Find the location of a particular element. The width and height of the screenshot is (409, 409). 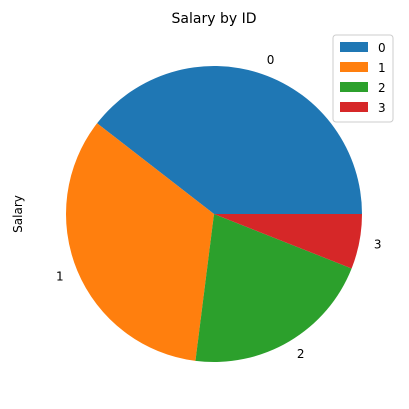

y-axis-label: Salary is located at coordinates (18, 214).